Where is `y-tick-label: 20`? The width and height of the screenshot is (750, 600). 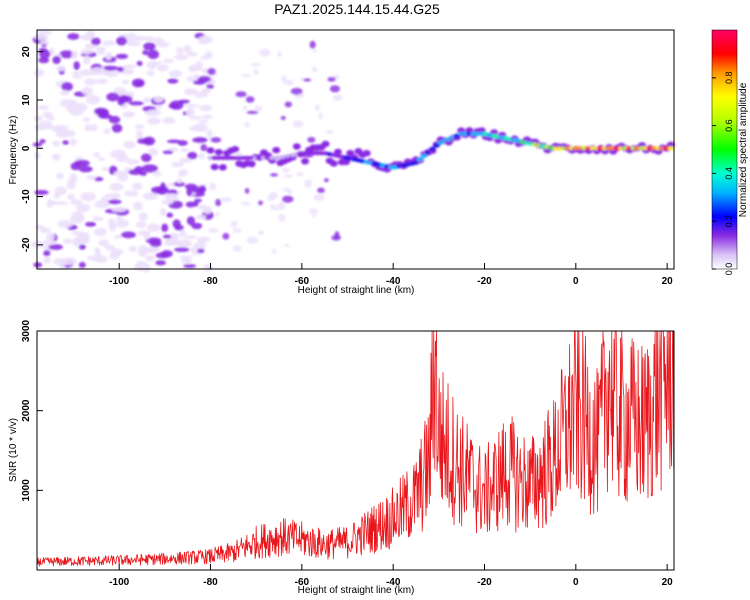
y-tick-label: 20 is located at coordinates (26, 52).